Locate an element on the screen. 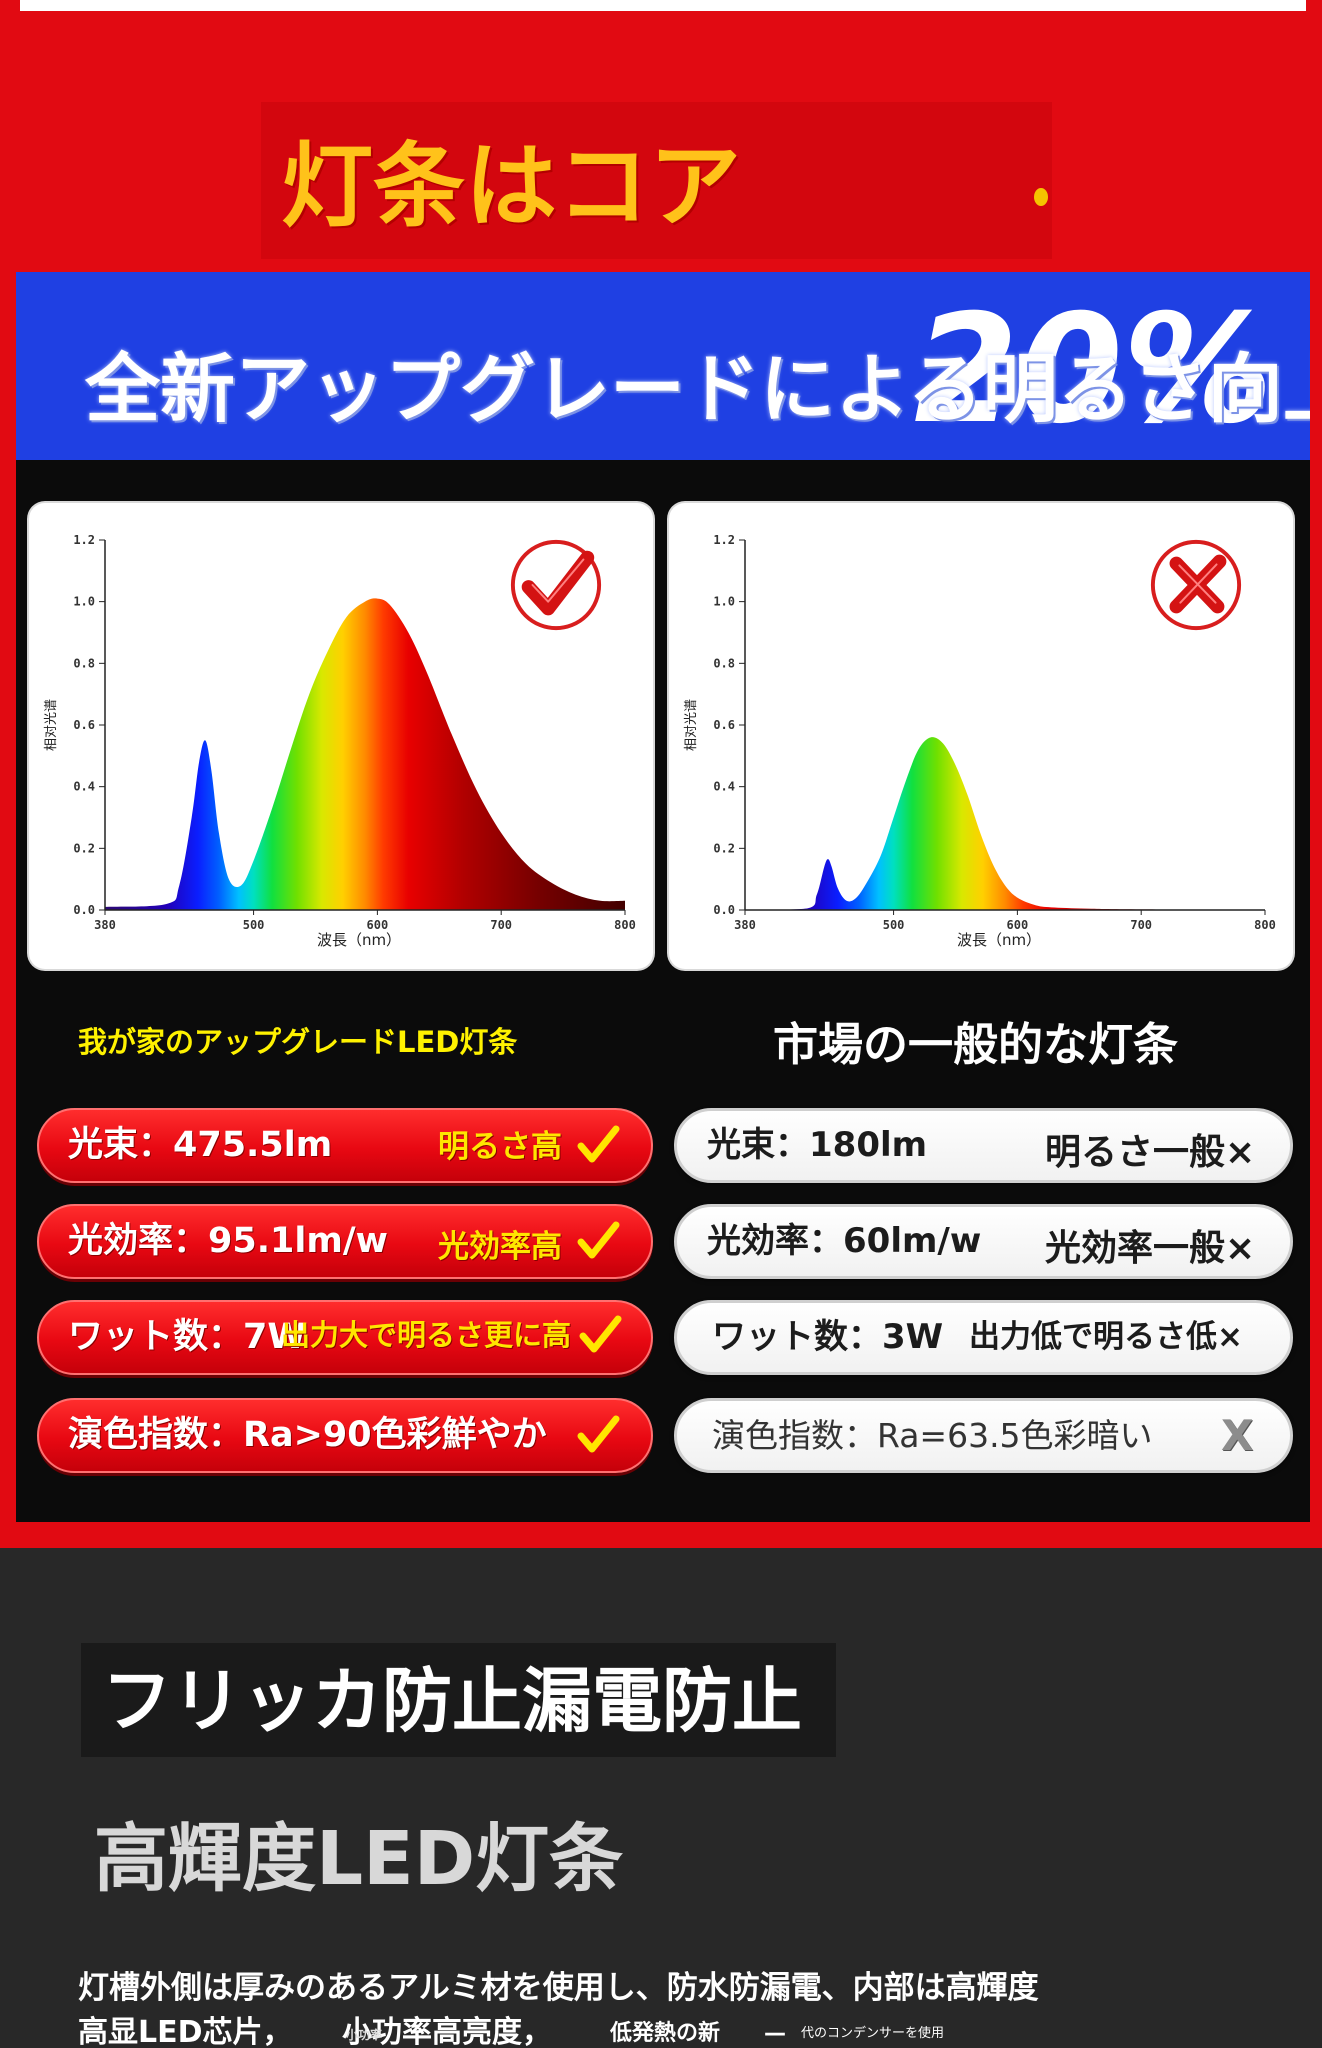  spec-text: ワット数：3W is located at coordinates (828, 1337).